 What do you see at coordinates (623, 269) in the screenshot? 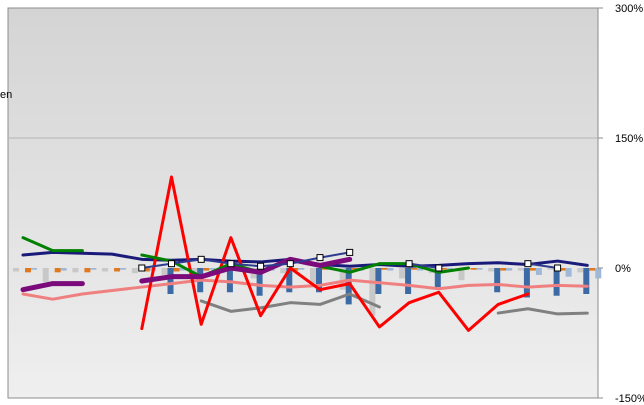
I see `y-tick-label: 0%` at bounding box center [623, 269].